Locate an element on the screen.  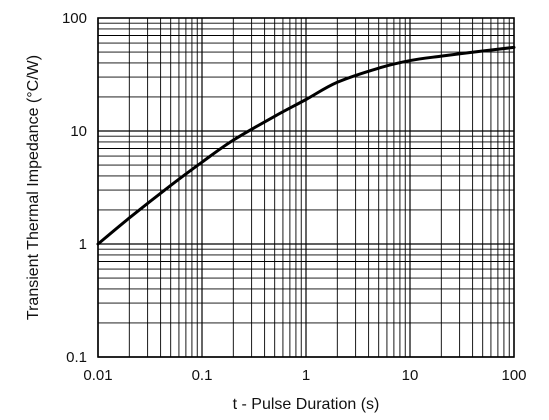
x-tick-label: 0.1 is located at coordinates (202, 375).